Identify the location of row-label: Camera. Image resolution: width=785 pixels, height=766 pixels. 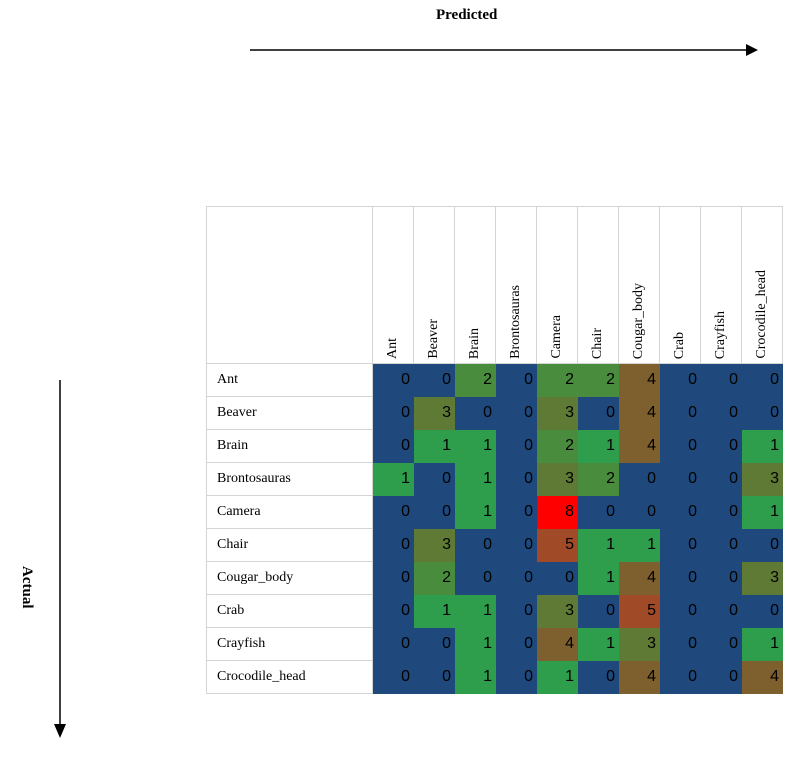
(289, 512).